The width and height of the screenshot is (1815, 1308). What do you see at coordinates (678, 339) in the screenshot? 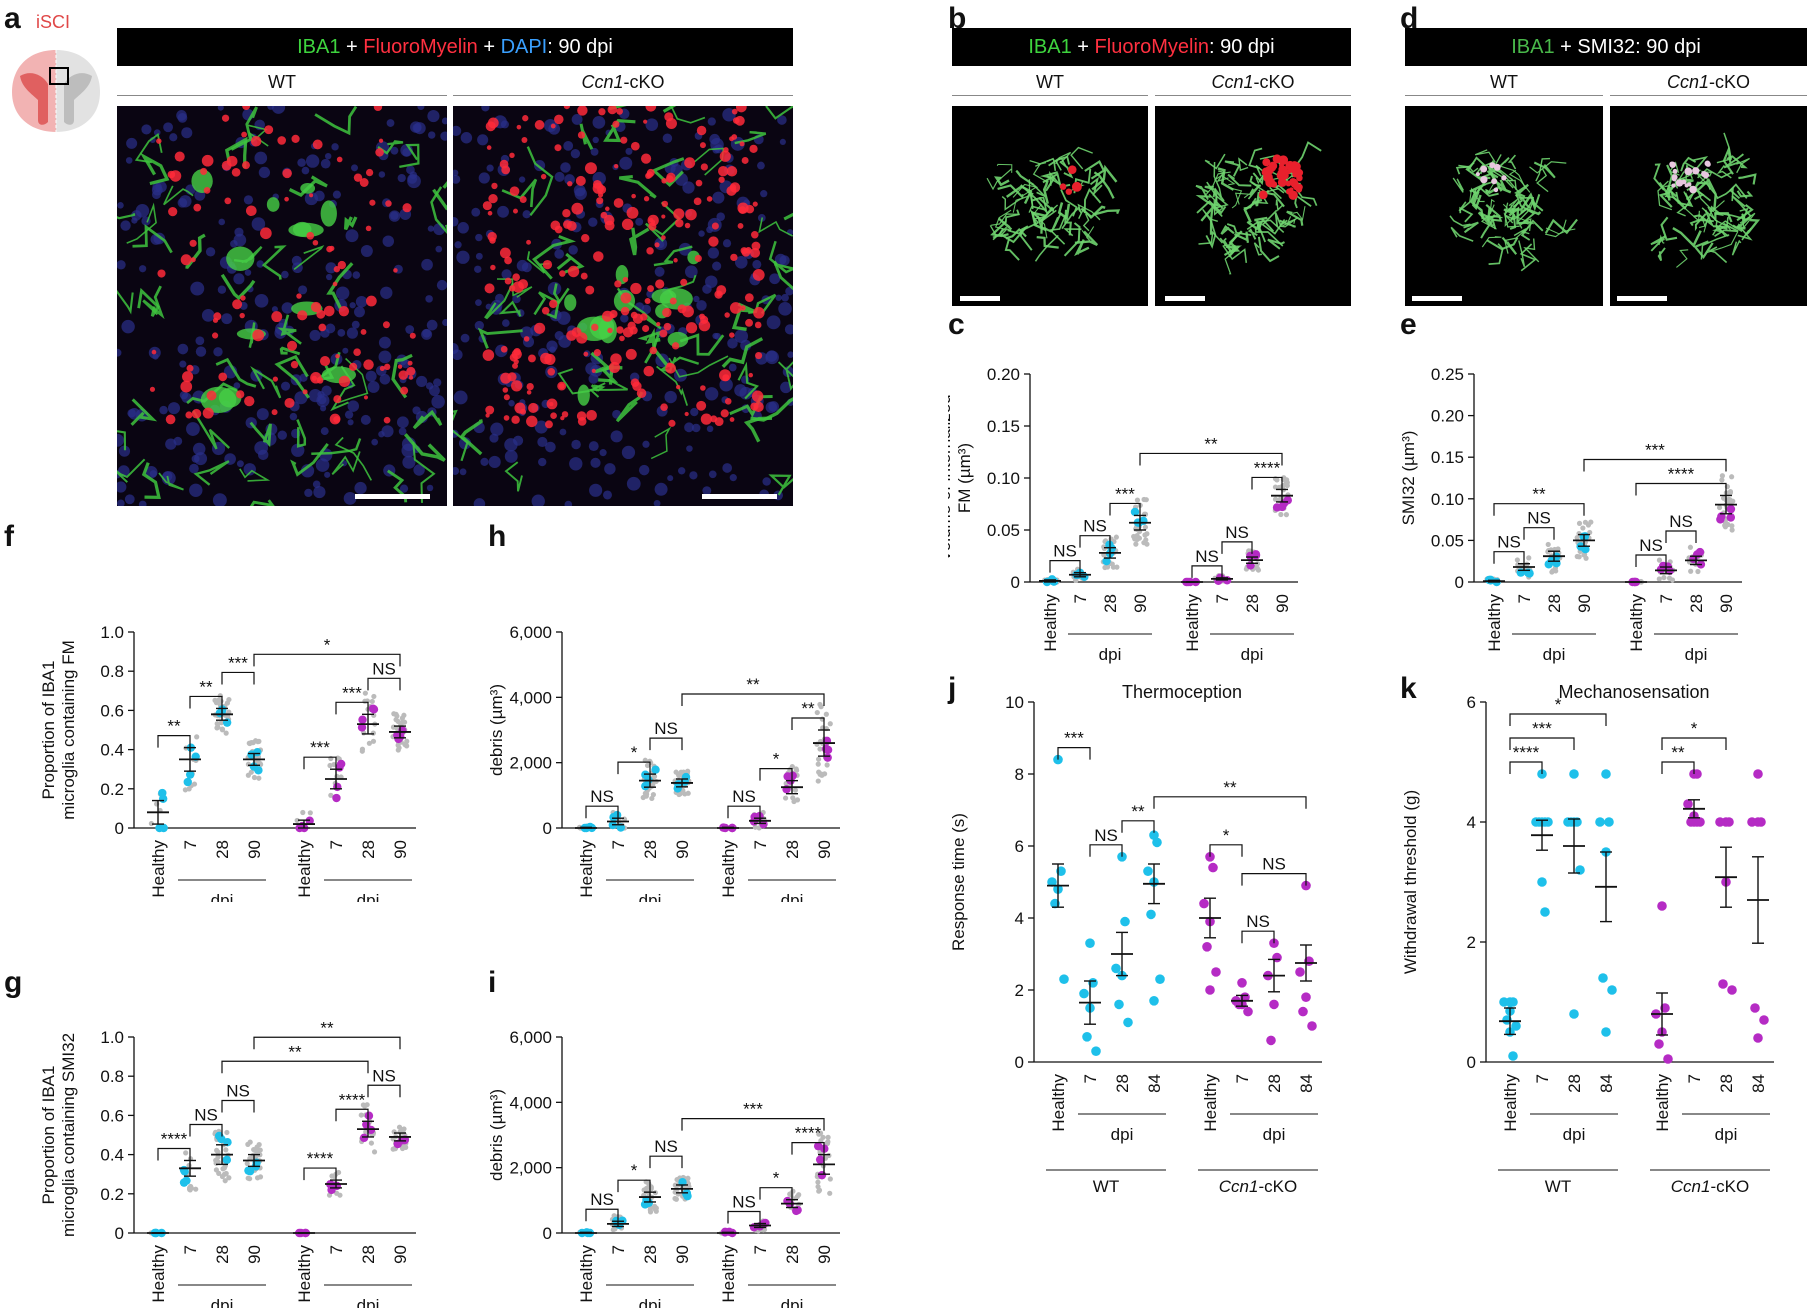
I see `microglia-soma` at bounding box center [678, 339].